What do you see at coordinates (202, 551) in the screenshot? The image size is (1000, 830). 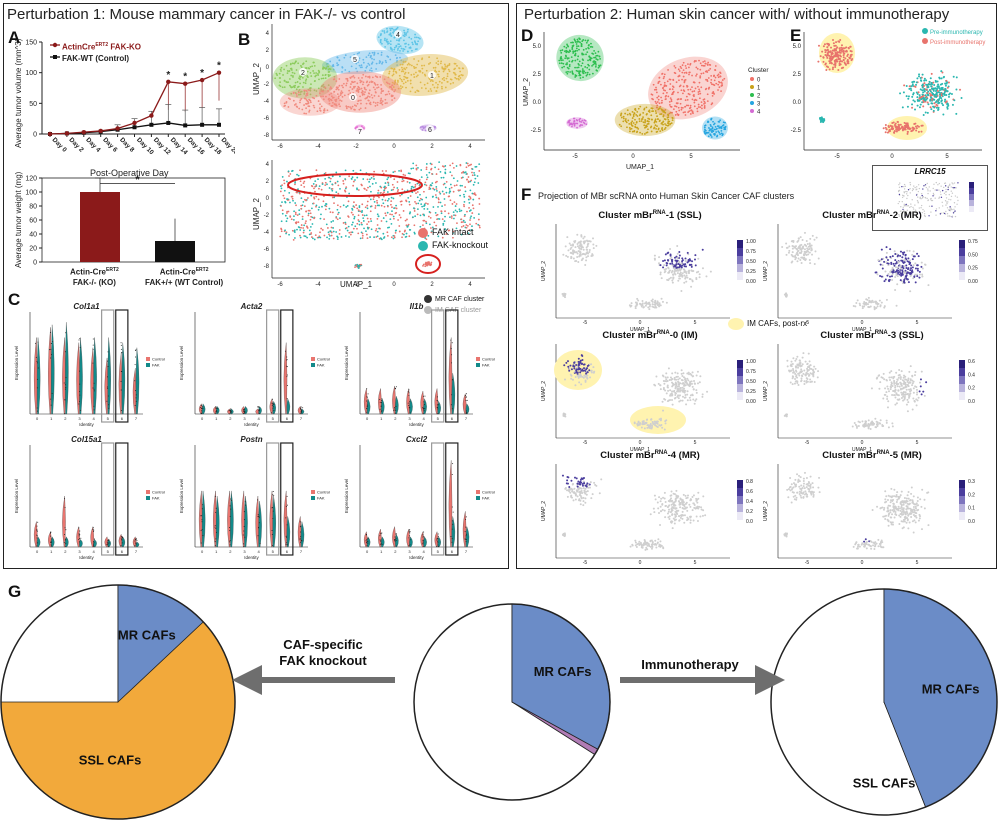 I see `identity-tick: 0` at bounding box center [202, 551].